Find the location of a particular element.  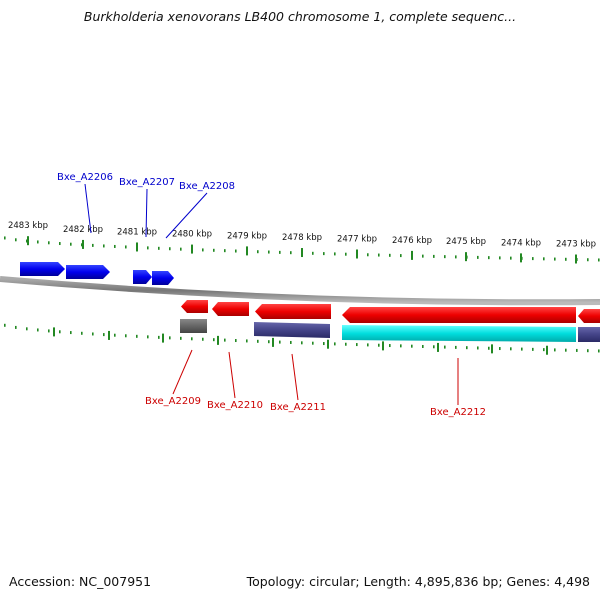

gene-label-bxe_a2208: Bxe_A2208 is located at coordinates (207, 186).